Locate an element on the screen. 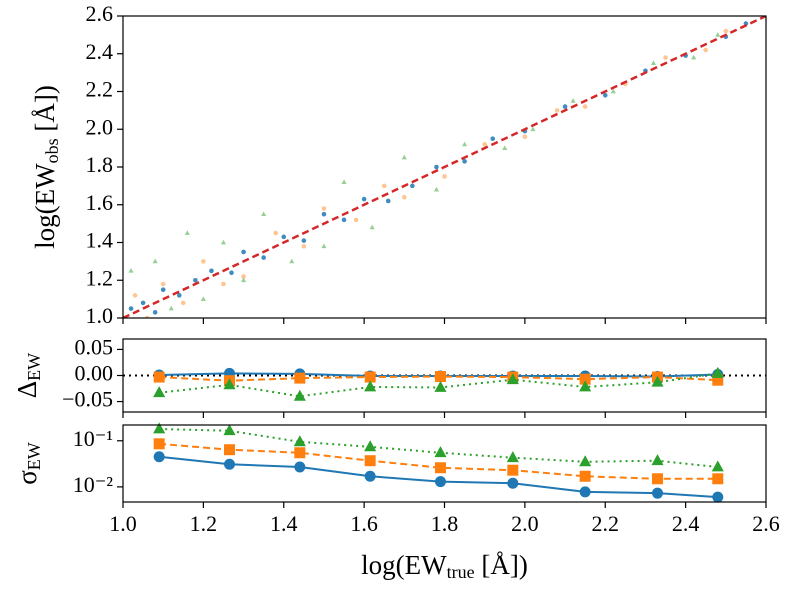  y-axis-label-part: log(EW is located at coordinates (45, 206).